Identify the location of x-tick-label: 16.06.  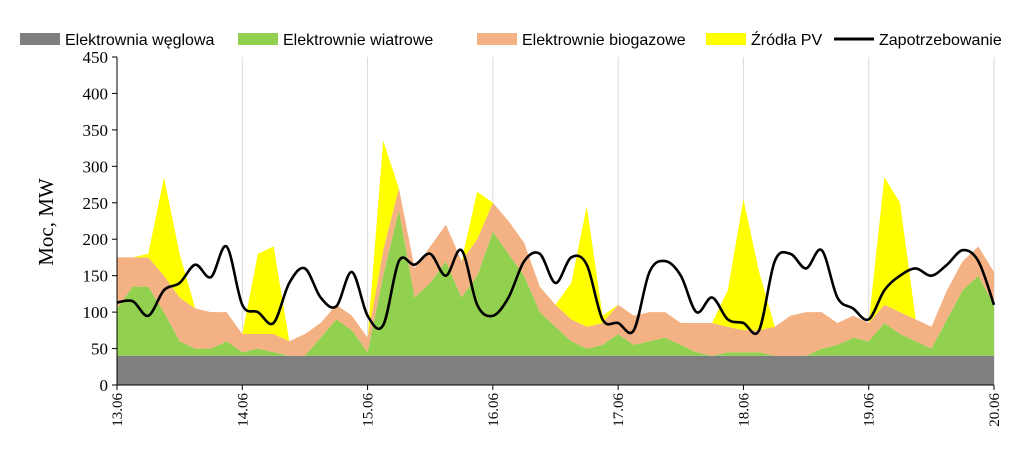
(494, 410).